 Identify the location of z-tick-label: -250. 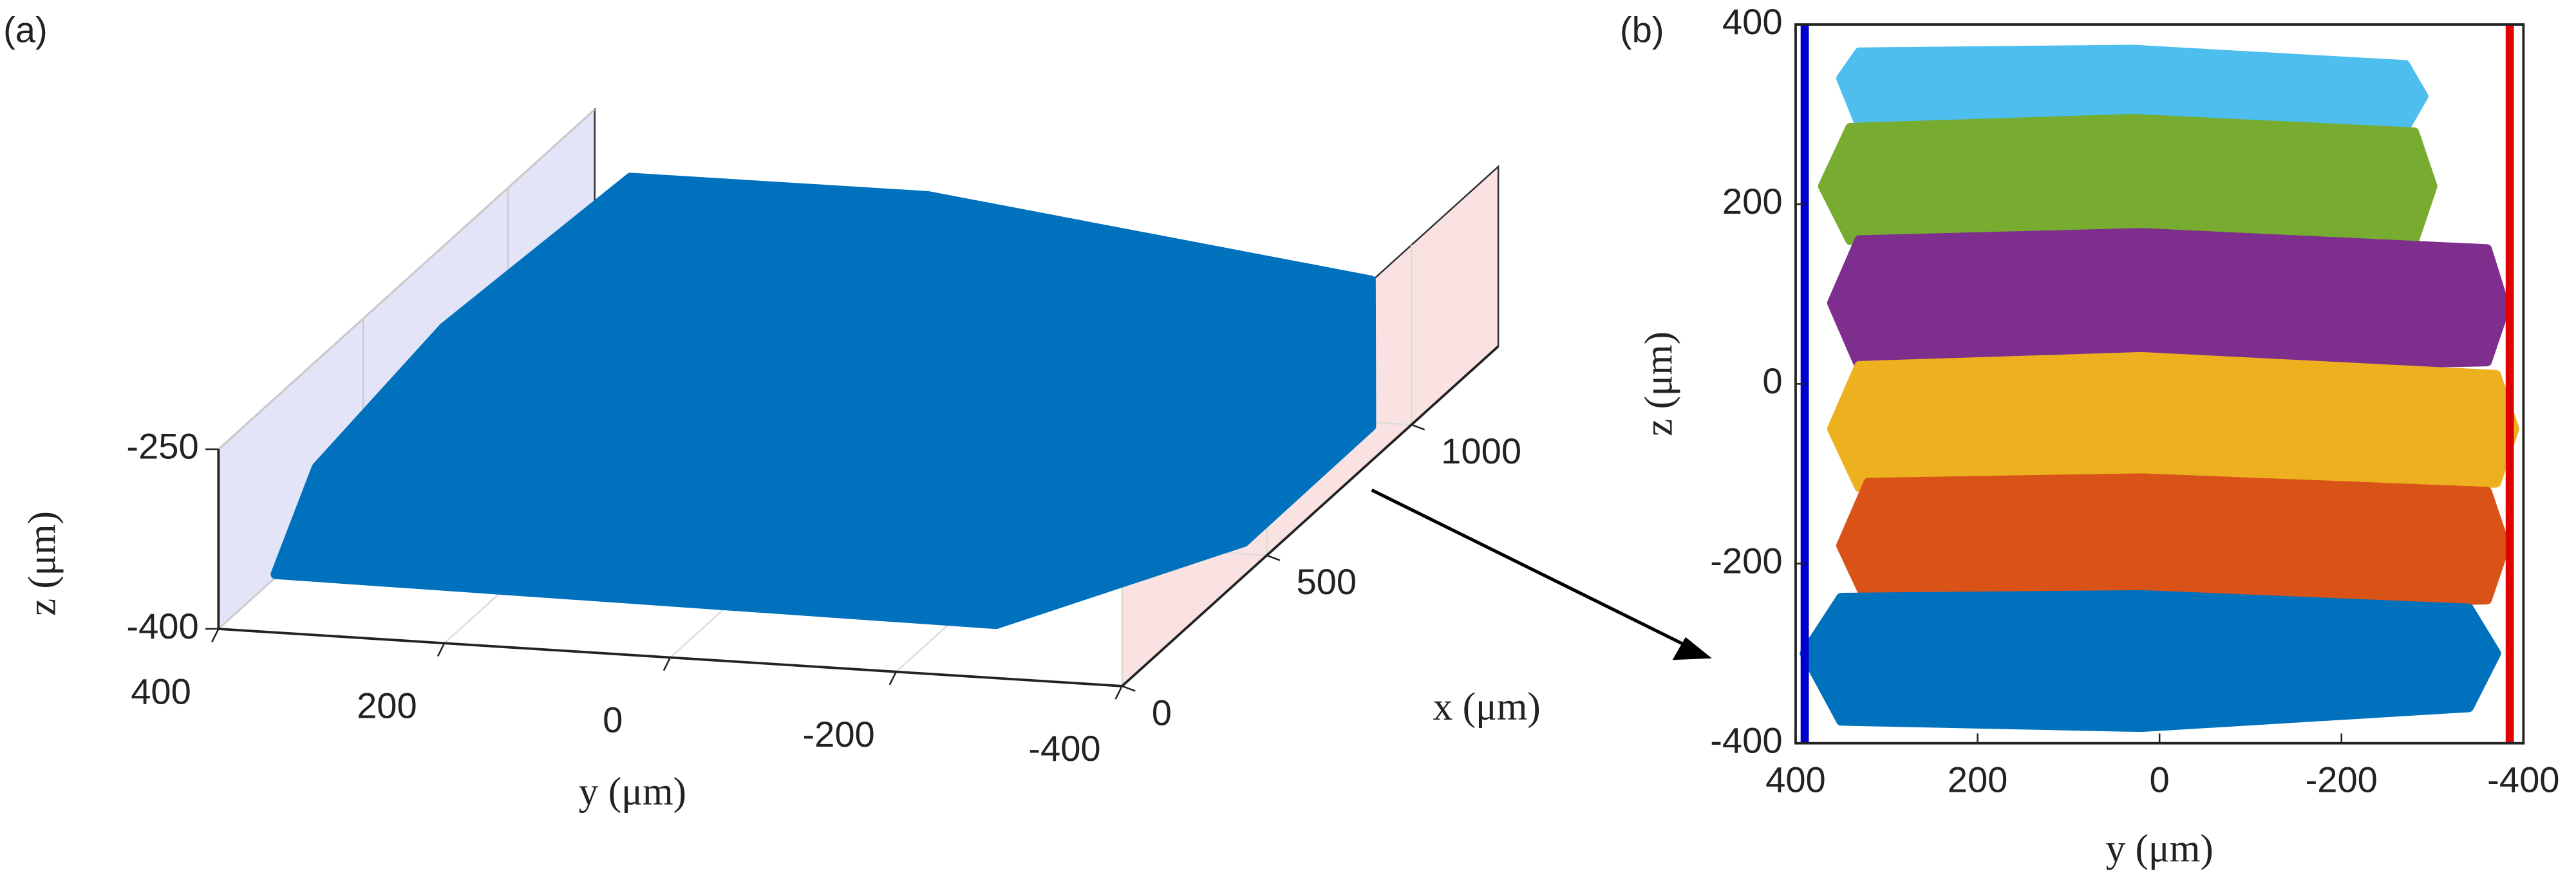
(162, 446).